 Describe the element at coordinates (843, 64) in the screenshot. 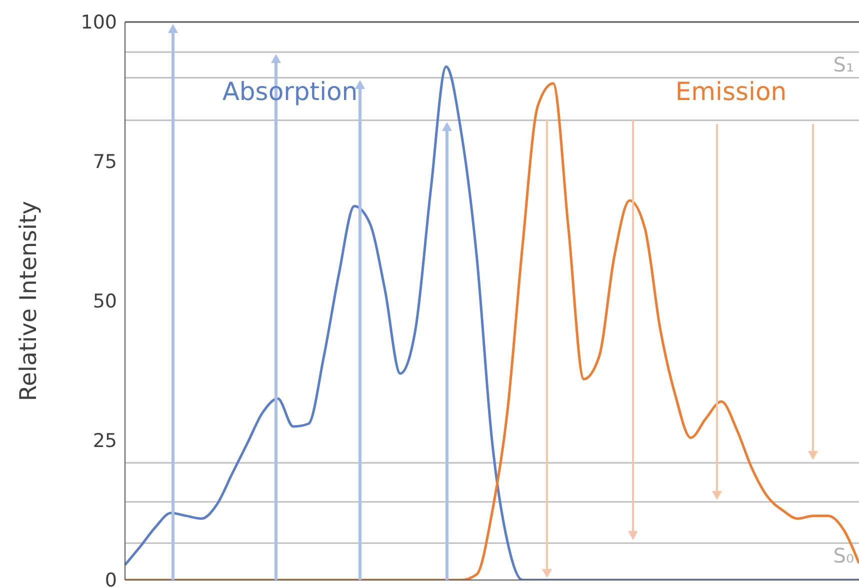

I see `ref-line-label: S₁` at that location.